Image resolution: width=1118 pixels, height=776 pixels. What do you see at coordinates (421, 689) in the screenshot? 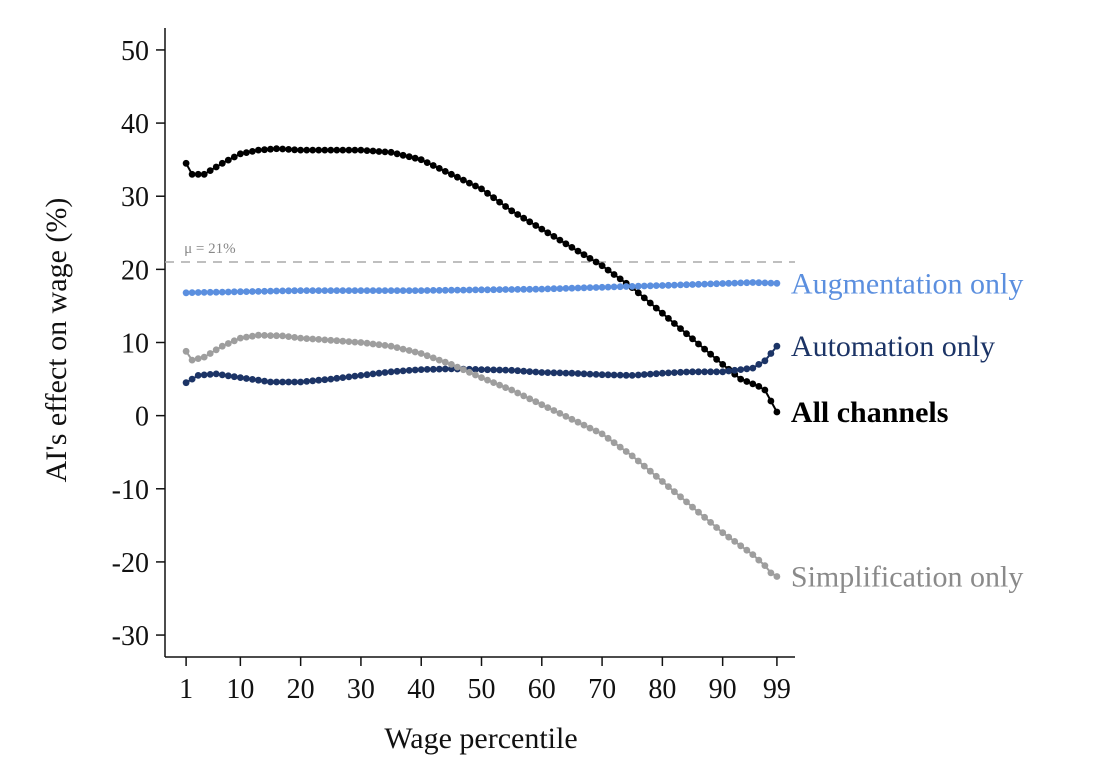
I see `x-tick-label: 40` at bounding box center [421, 689].